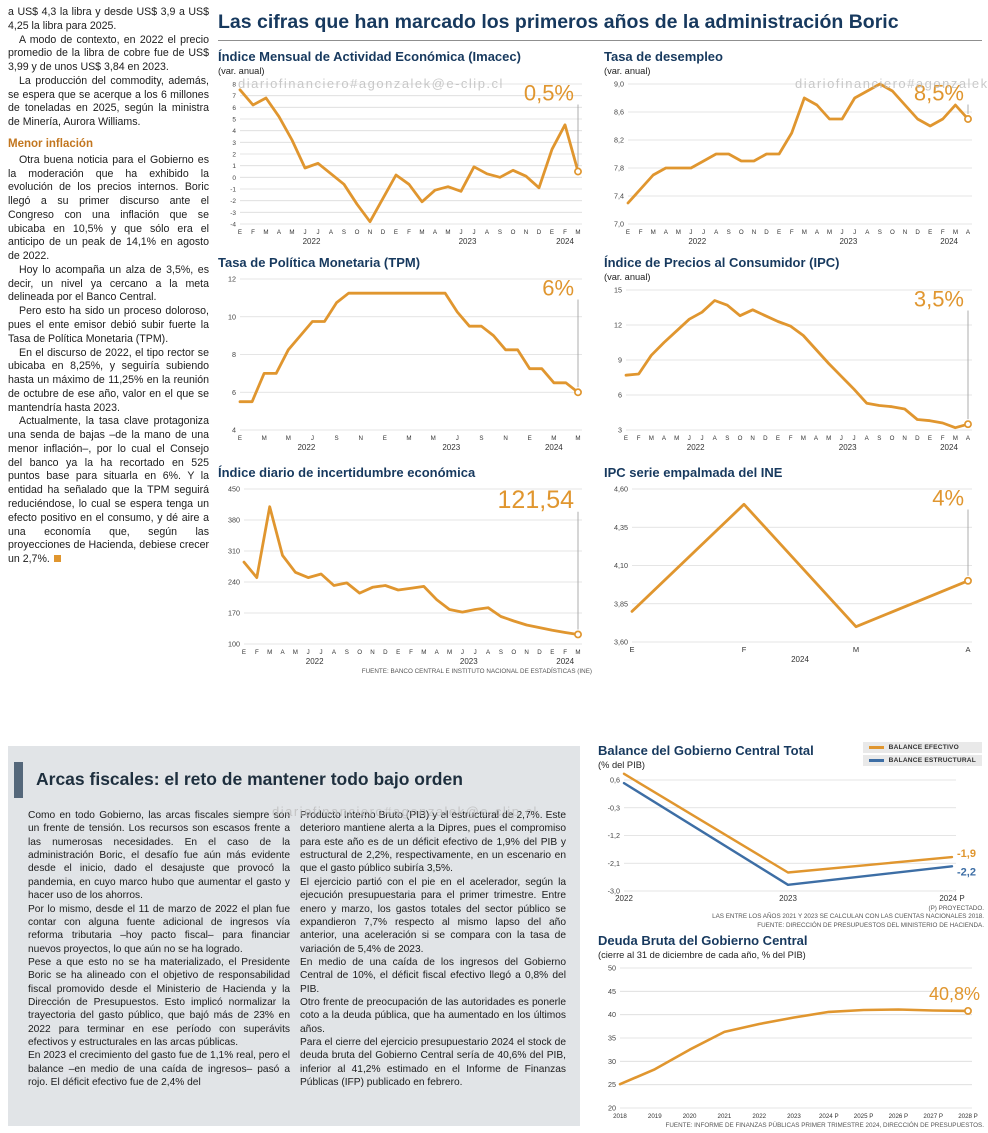 Image resolution: width=988 pixels, height=1133 pixels. What do you see at coordinates (619, 223) in the screenshot?
I see `svg-text: 7,0` at bounding box center [619, 223].